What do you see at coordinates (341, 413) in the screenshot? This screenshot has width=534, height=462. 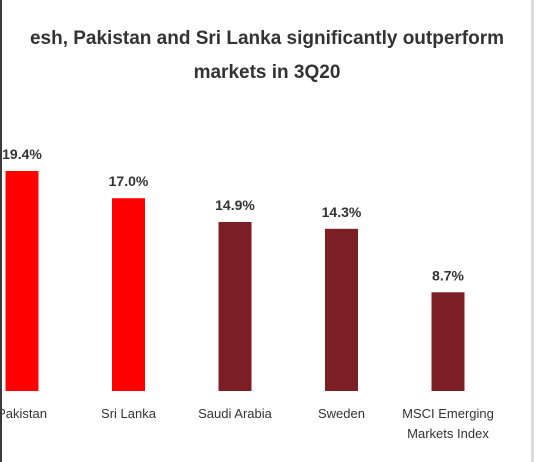 I see `category-label-3: Sweden` at bounding box center [341, 413].